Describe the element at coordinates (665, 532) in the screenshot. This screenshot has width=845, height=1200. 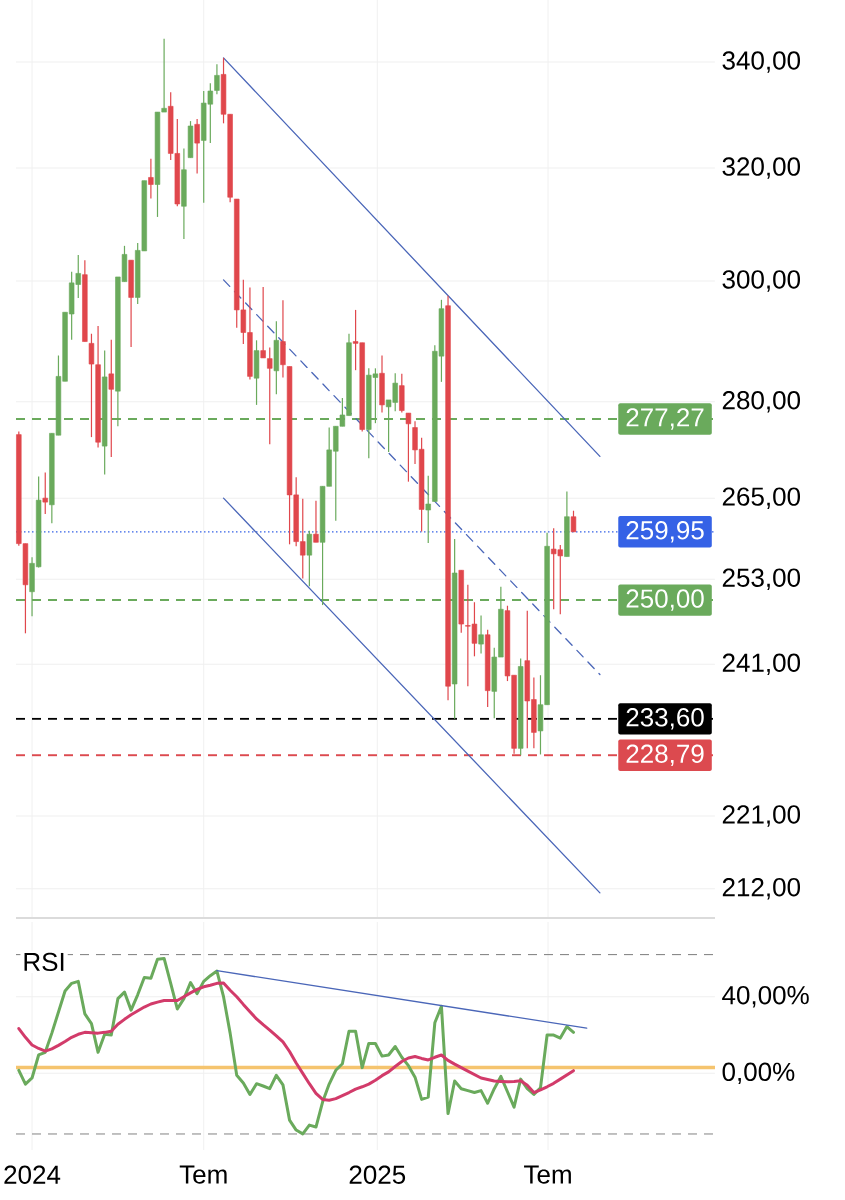
I see `ref-line-label: 259,95` at that location.